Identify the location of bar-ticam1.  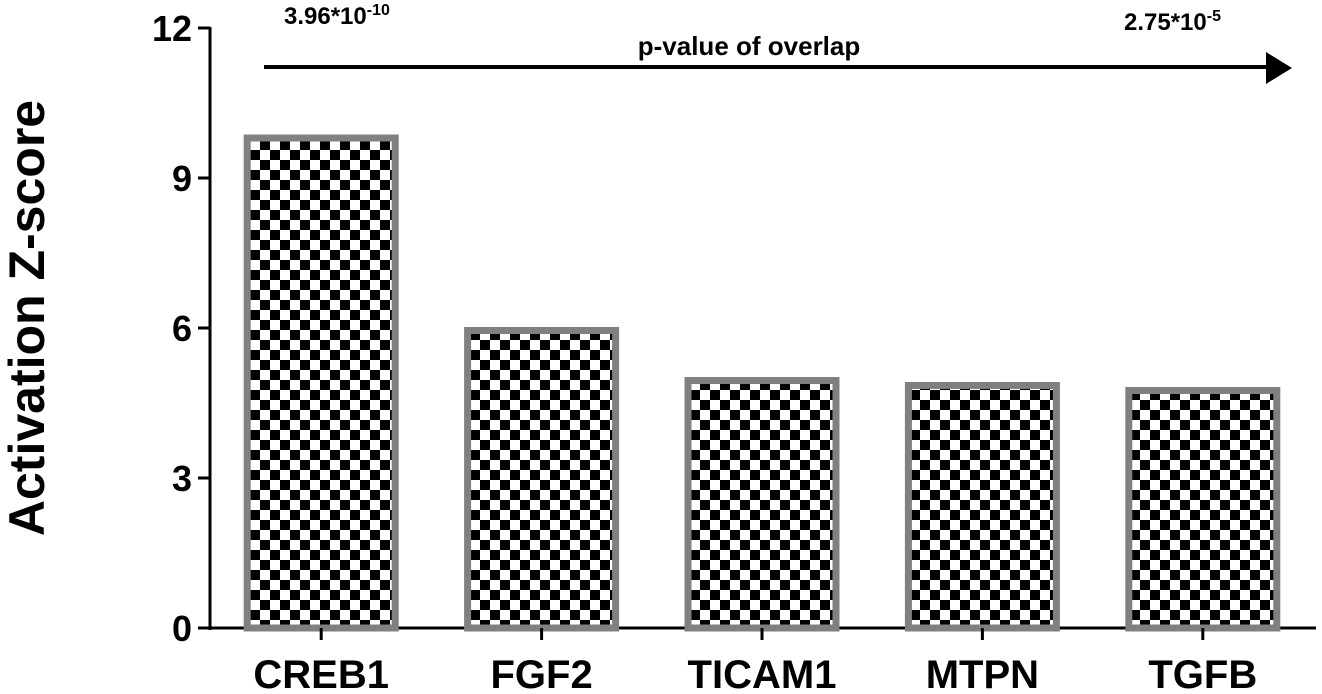
(762, 504).